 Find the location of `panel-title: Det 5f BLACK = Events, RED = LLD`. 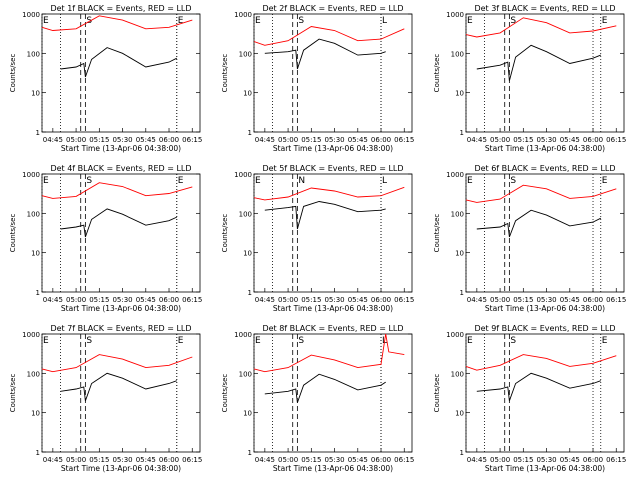

panel-title: Det 5f BLACK = Events, RED = LLD is located at coordinates (332, 168).